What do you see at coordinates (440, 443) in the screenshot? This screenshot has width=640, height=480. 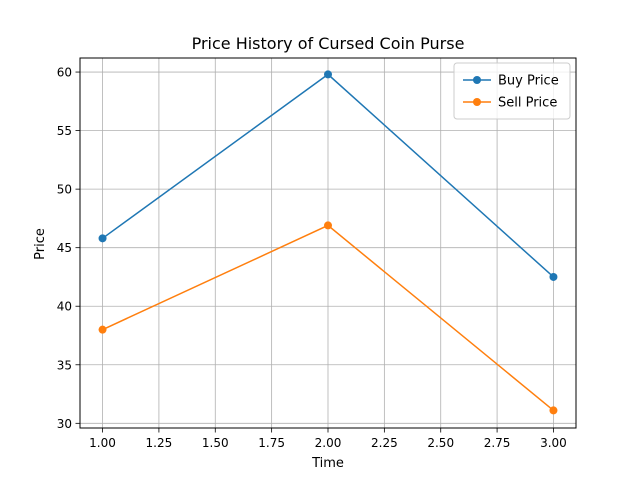 I see `x-tick-label: 2.50` at bounding box center [440, 443].